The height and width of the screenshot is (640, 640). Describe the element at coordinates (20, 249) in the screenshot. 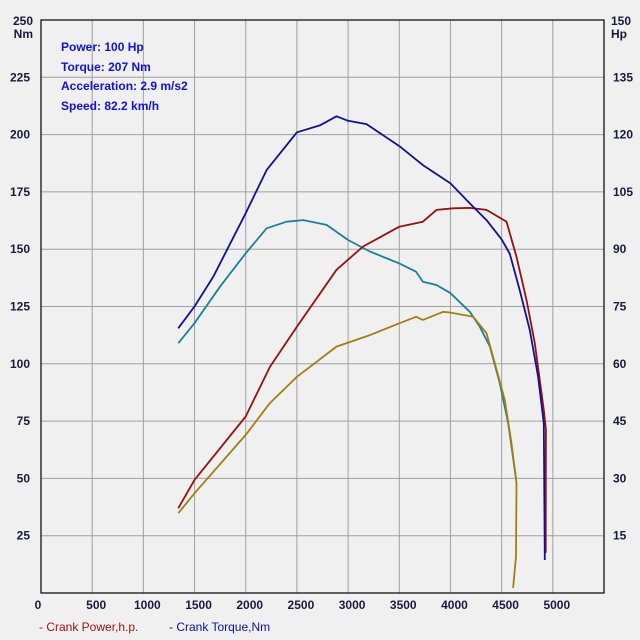

I see `y-left-tick-label: 150` at that location.